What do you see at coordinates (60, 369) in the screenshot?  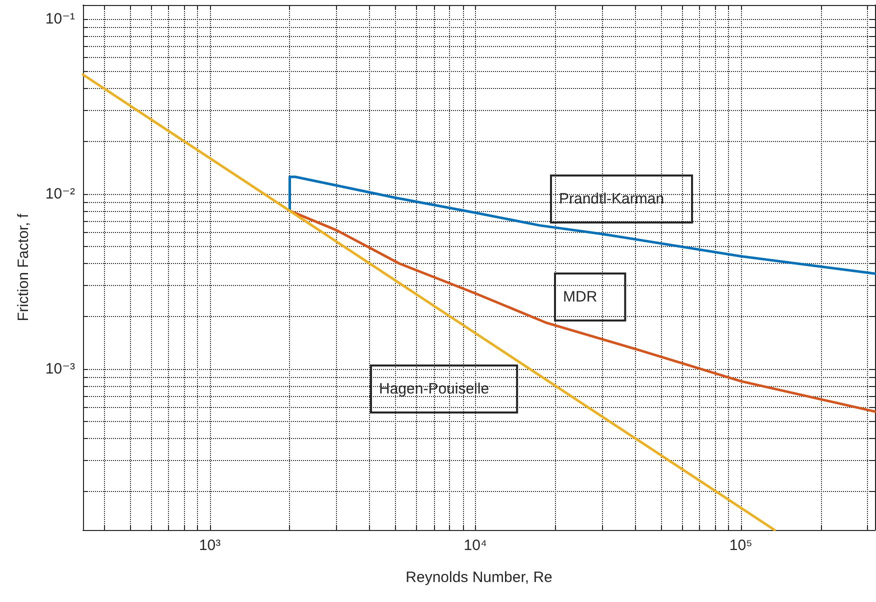 I see `y-tick-label: 10⁻³` at bounding box center [60, 369].